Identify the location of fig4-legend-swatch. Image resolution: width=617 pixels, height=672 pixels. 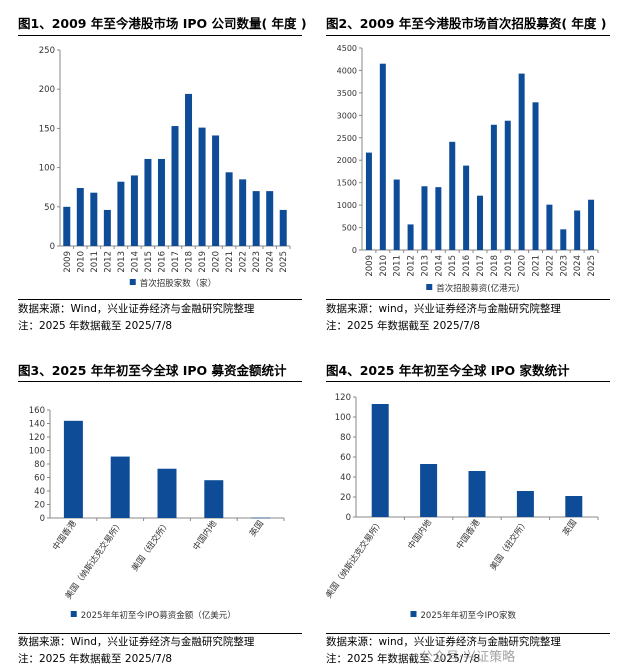
(413, 614).